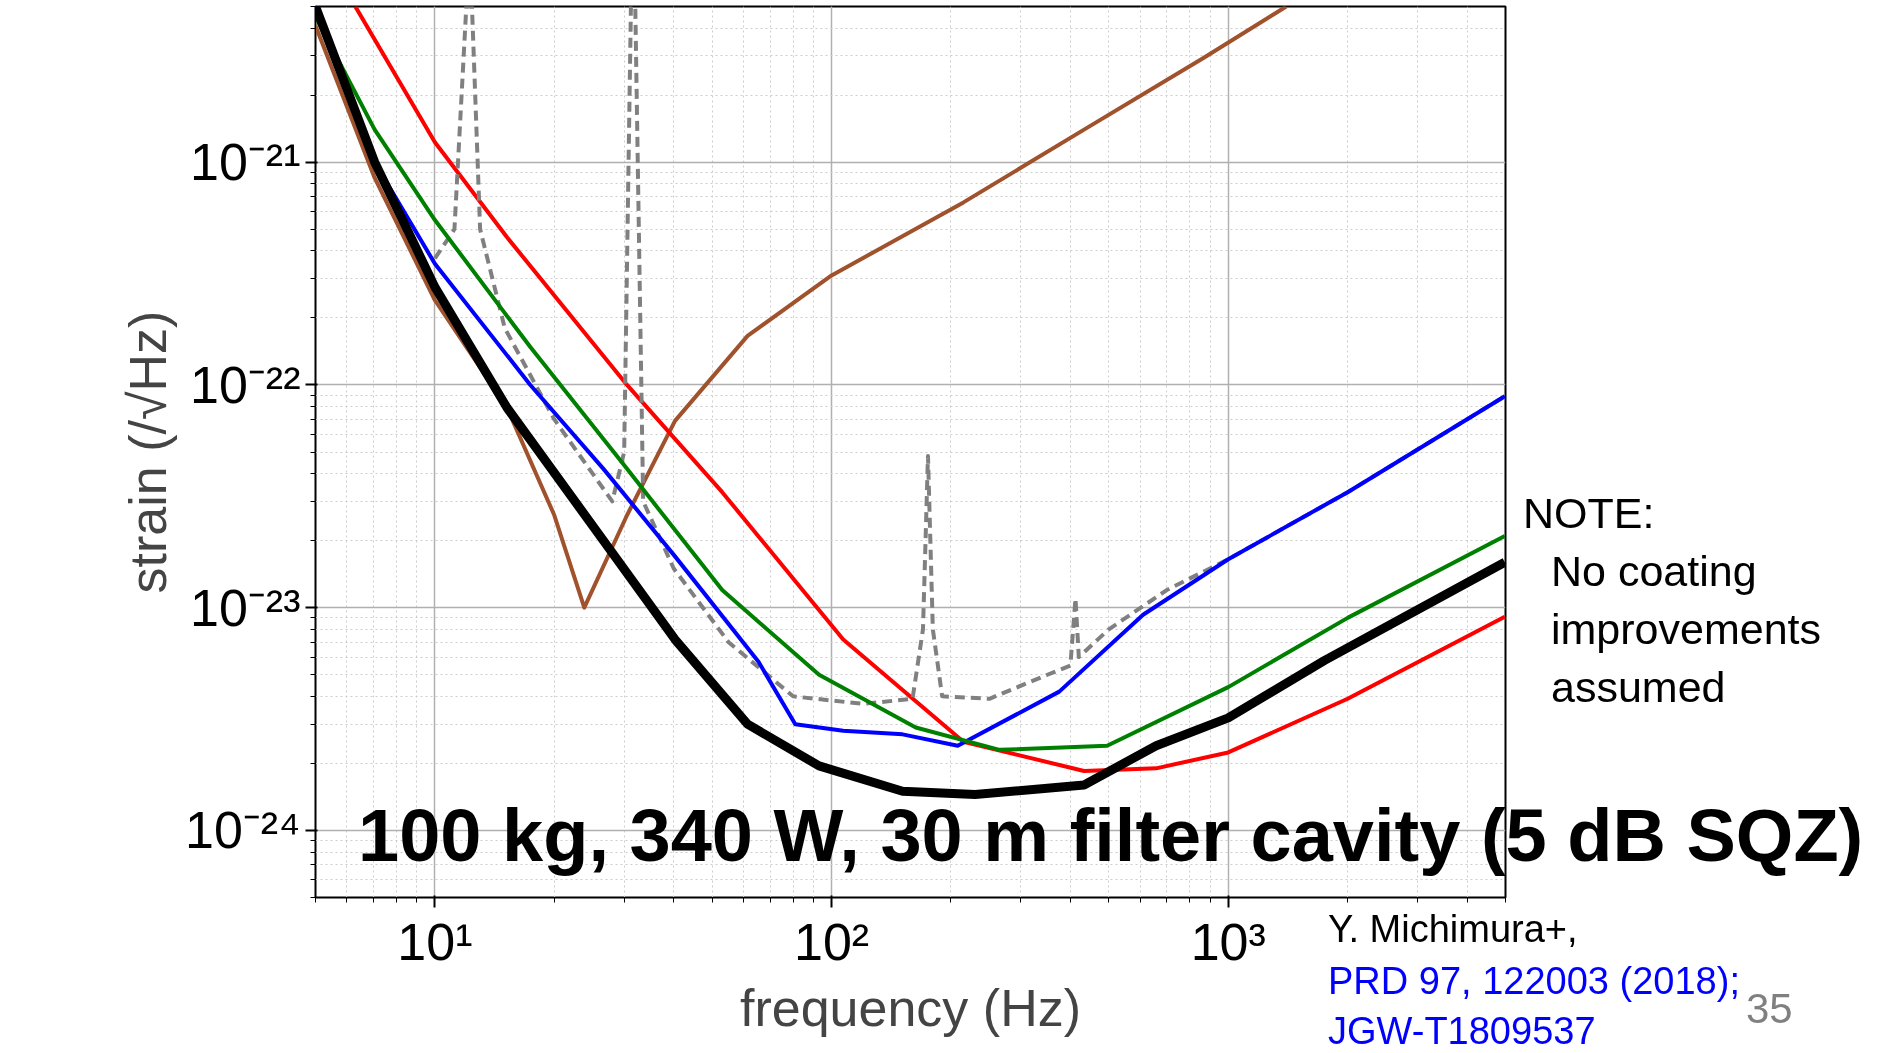  What do you see at coordinates (1672, 600) in the screenshot?
I see `text: NOTE: No coating improvements assumed` at bounding box center [1672, 600].